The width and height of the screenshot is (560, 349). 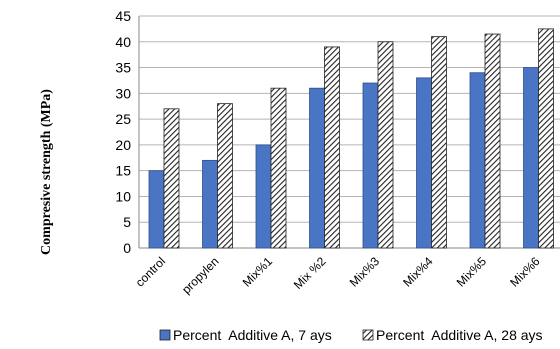 What do you see at coordinates (46, 172) in the screenshot?
I see `y-axis-label: Compresive strength (MPa)` at bounding box center [46, 172].